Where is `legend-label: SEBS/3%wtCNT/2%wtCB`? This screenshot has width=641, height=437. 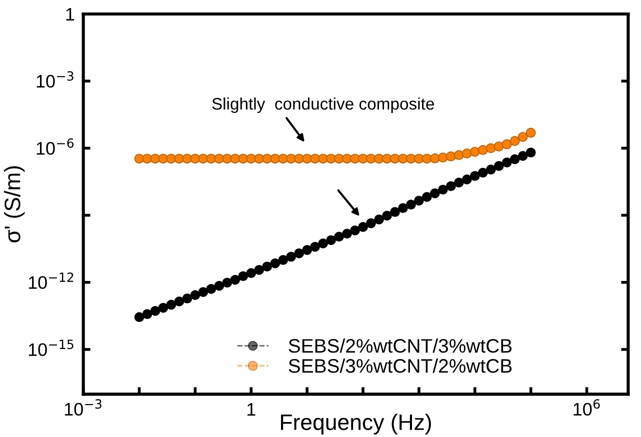
legend-label: SEBS/3%wtCNT/2%wtCB is located at coordinates (400, 365).